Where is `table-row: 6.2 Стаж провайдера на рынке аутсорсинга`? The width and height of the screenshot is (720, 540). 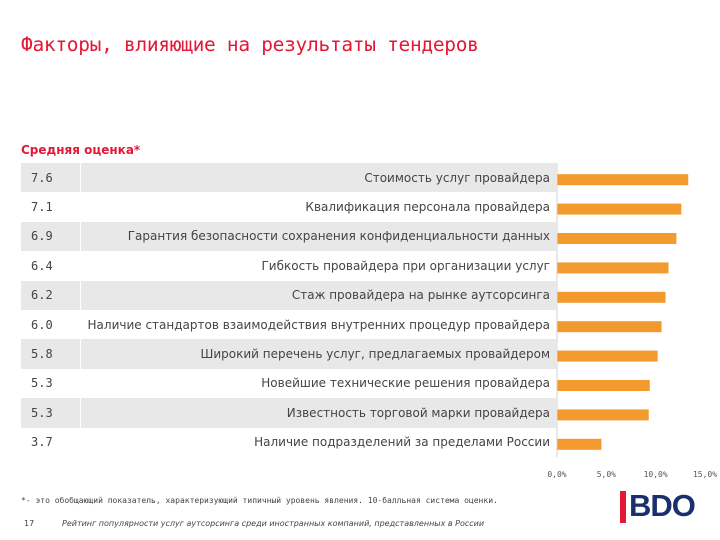
table-row: 6.2 Стаж провайдера на рынке аутсорсинга is located at coordinates (288, 295).